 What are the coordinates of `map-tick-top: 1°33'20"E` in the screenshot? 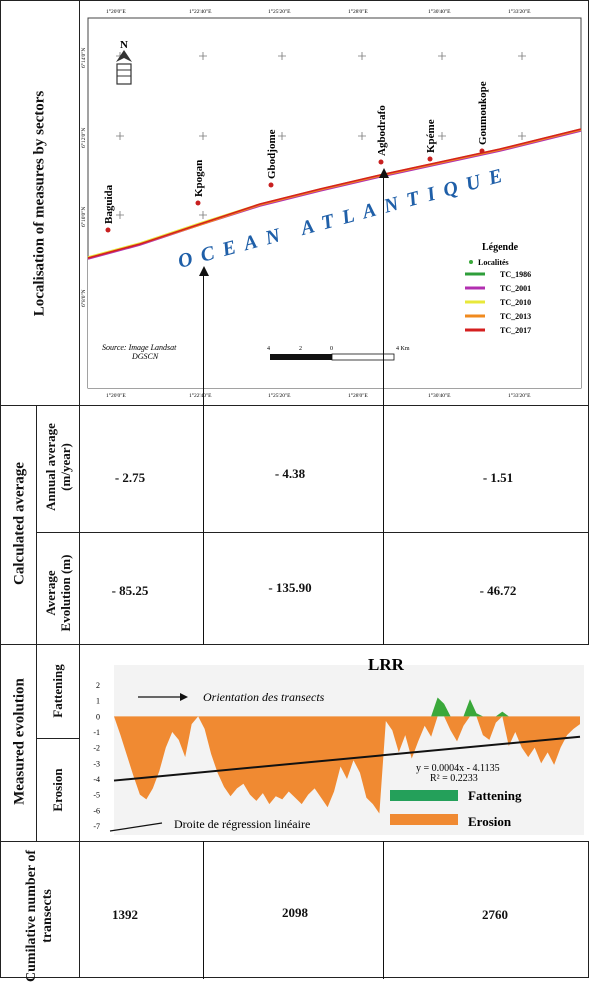 It's located at (519, 11).